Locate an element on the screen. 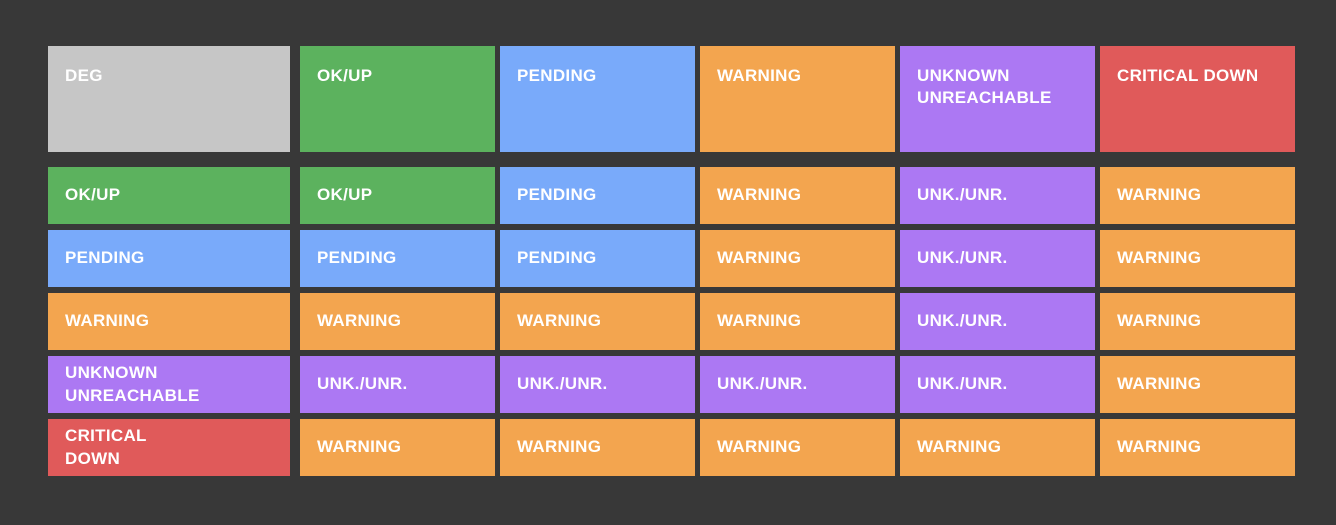 Image resolution: width=1336 pixels, height=525 pixels. column-header-unknown-unreachable: UNKNOWN UNREACHABLE is located at coordinates (997, 99).